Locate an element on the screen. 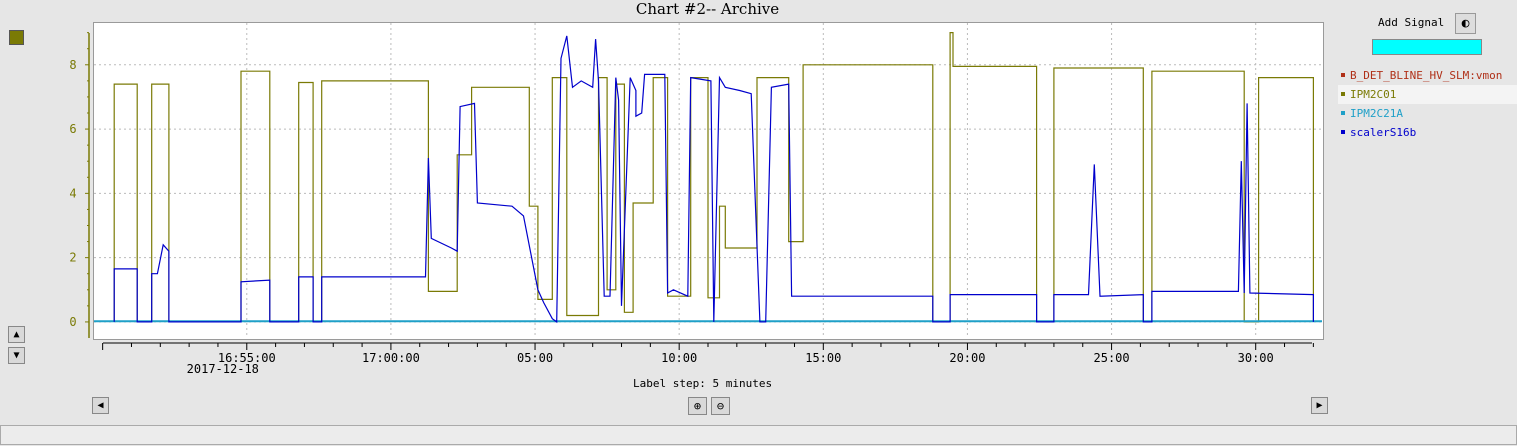  legend-label: IPM2C21A is located at coordinates (1376, 113).